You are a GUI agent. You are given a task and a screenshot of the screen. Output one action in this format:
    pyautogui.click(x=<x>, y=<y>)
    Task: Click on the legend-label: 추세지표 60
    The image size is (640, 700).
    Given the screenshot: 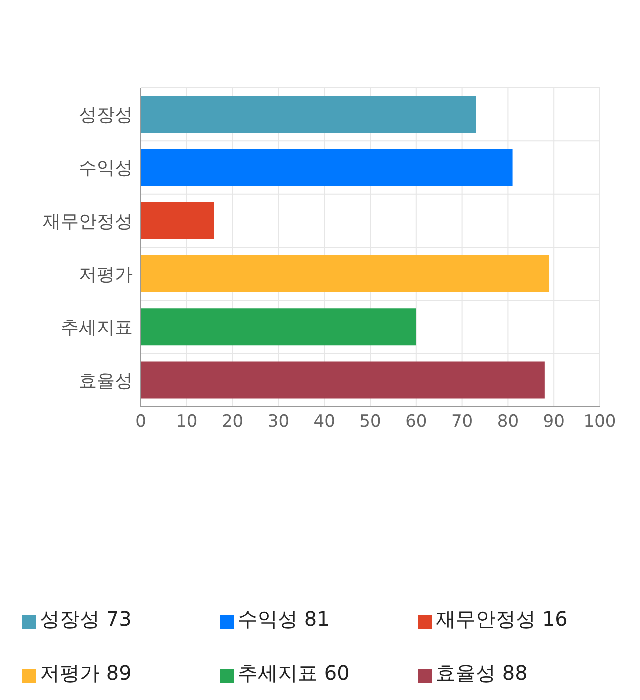 What is the action you would take?
    pyautogui.click(x=294, y=673)
    